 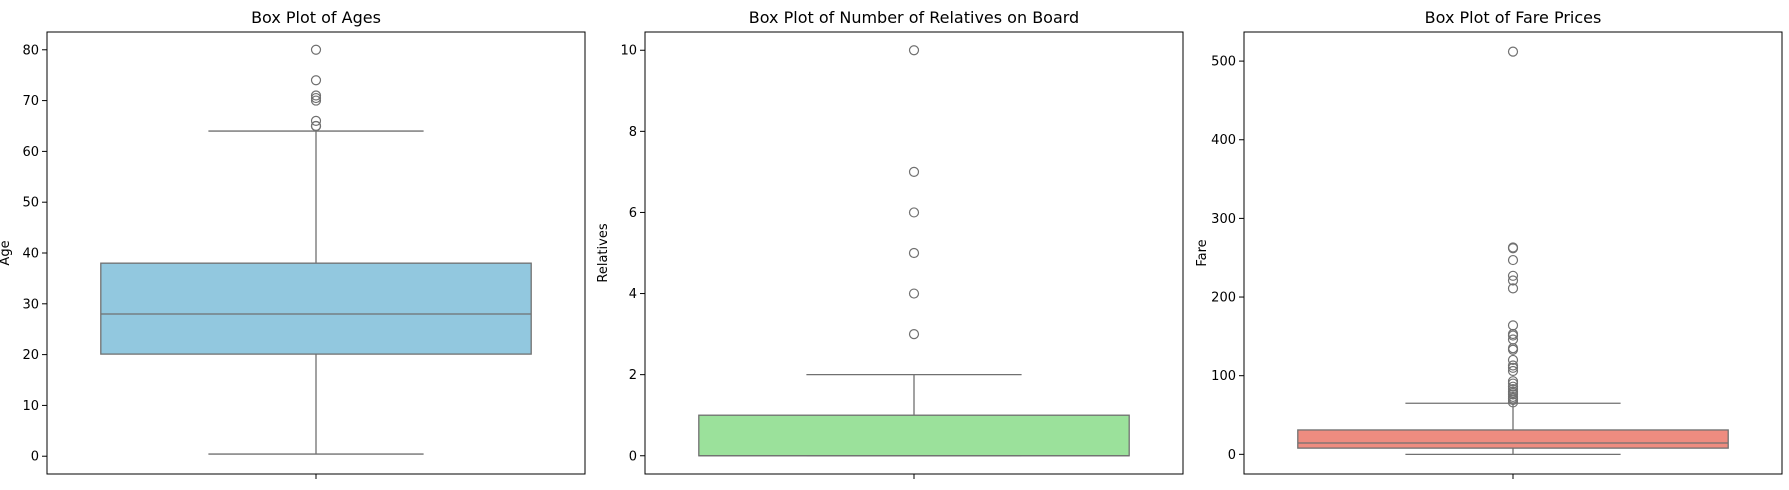 I want to click on y-tick-label: 4, so click(x=633, y=294).